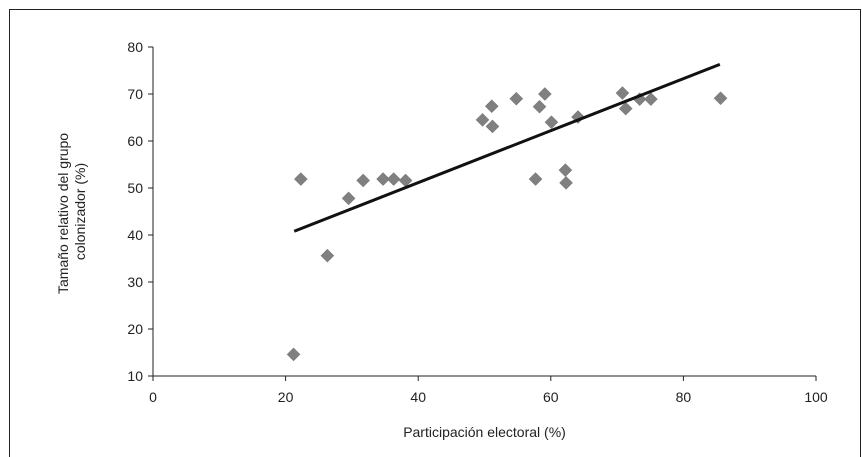  What do you see at coordinates (816, 397) in the screenshot?
I see `x-tick-label: 100` at bounding box center [816, 397].